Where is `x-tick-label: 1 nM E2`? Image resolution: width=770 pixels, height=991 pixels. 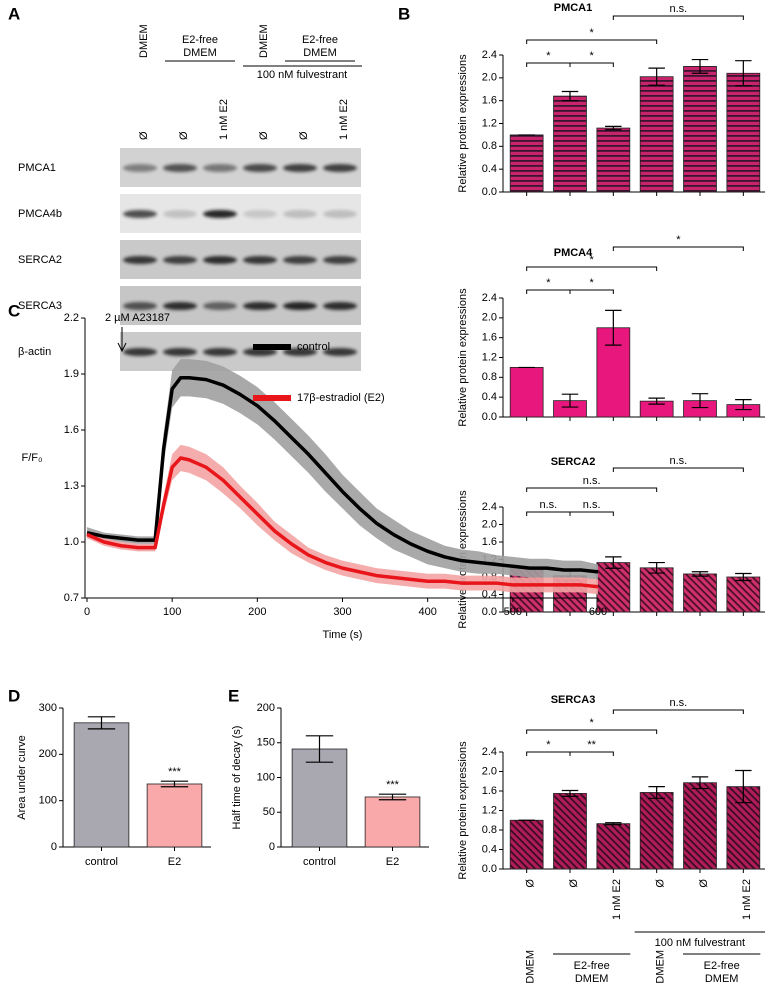
x-tick-label: 1 nM E2 is located at coordinates (747, 899).